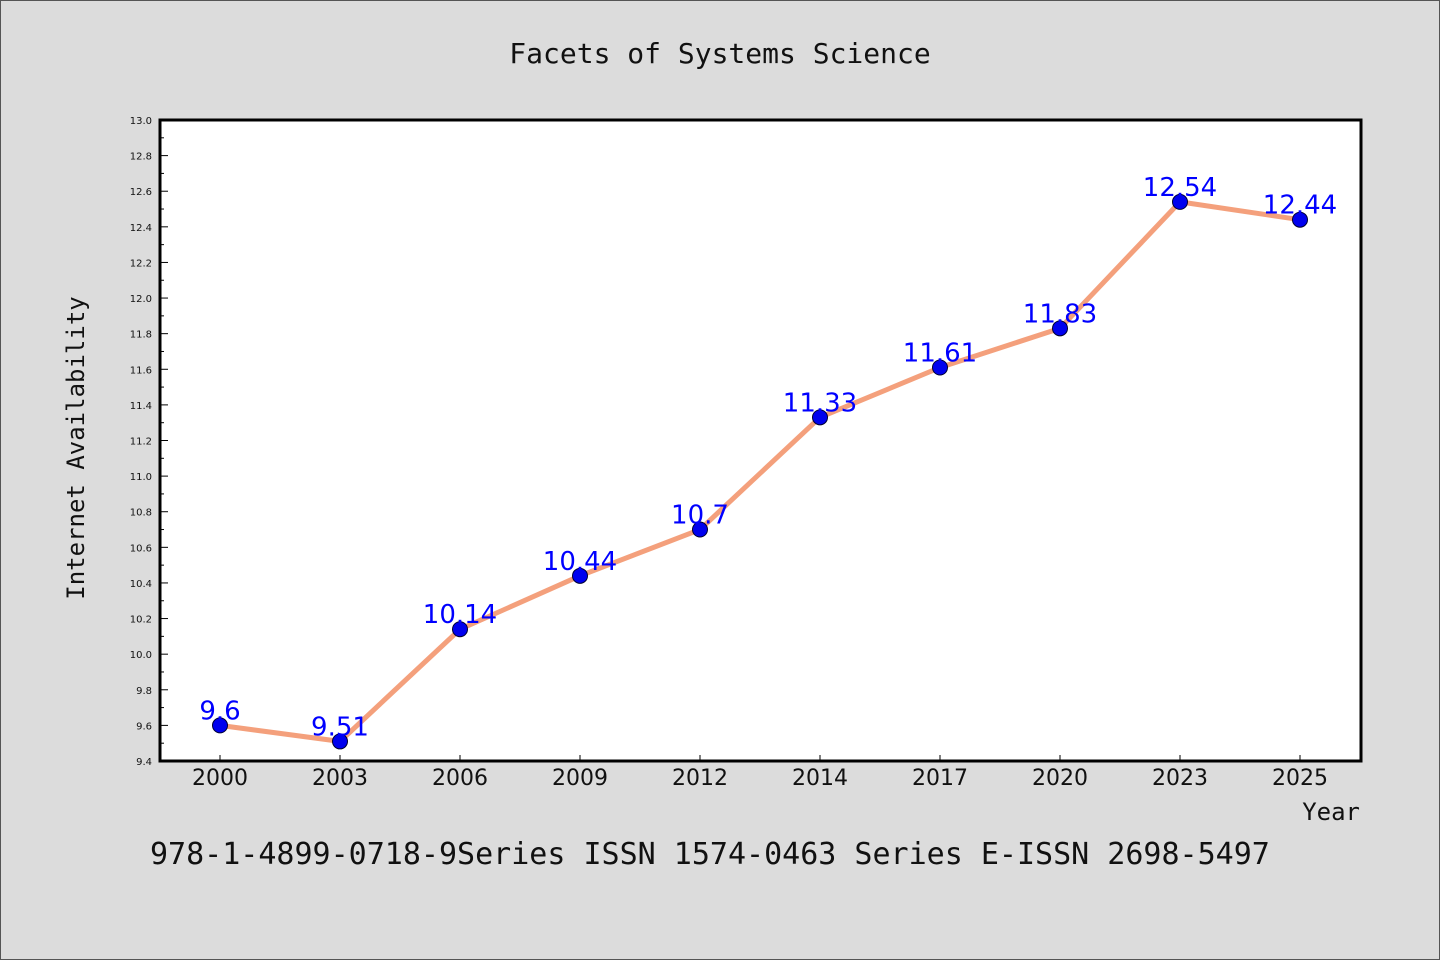 This screenshot has width=1440, height=960. What do you see at coordinates (700, 778) in the screenshot?
I see `x-tick-label: 2012` at bounding box center [700, 778].